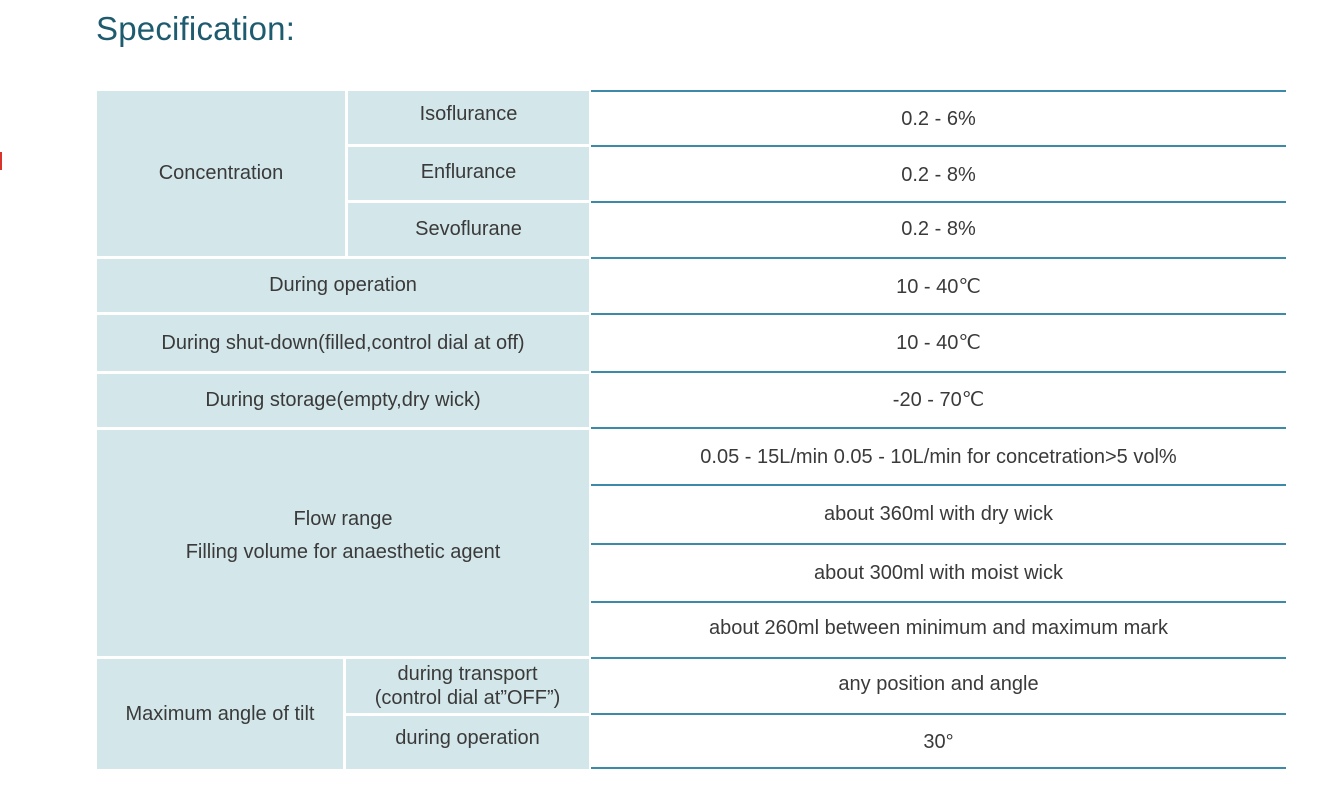 Image resolution: width=1324 pixels, height=793 pixels. Describe the element at coordinates (938, 343) in the screenshot. I see `temp-value-shutdown: 10 - 40℃` at that location.